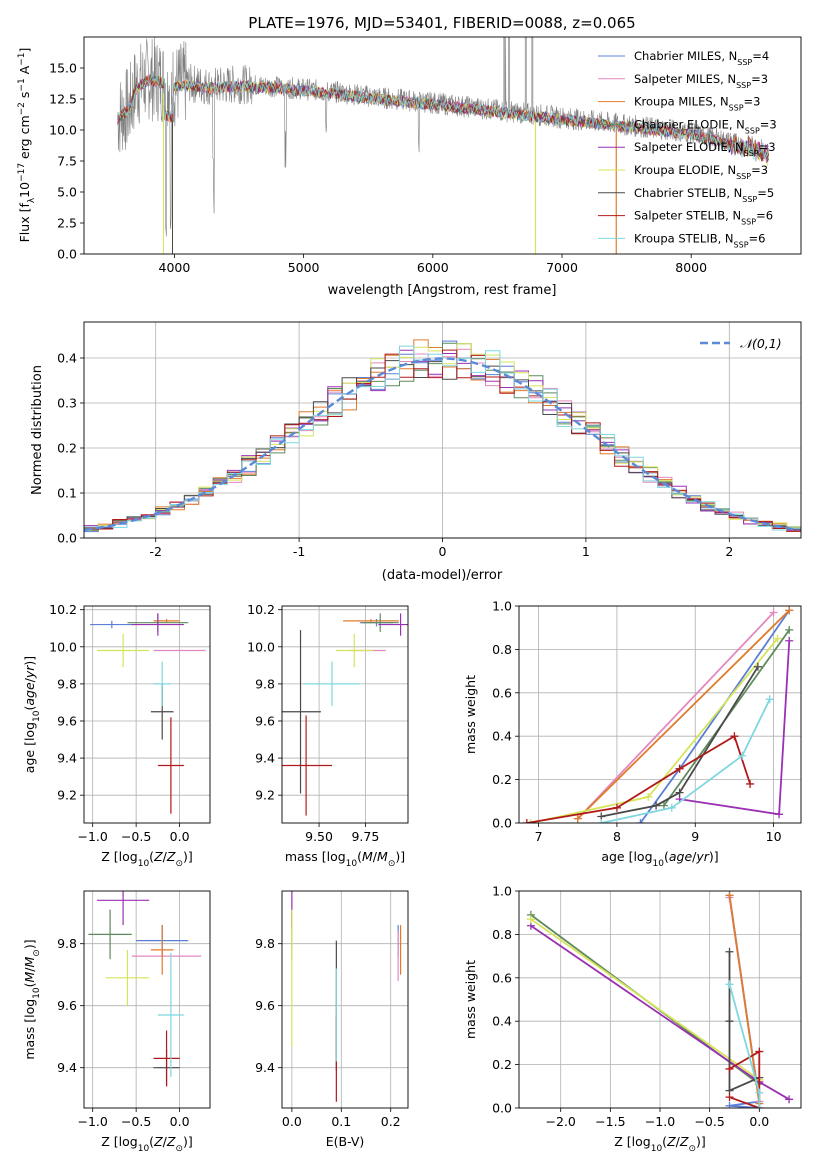 The height and width of the screenshot is (1170, 819). Describe the element at coordinates (67, 493) in the screenshot. I see `y-tick-label: 0.1` at that location.